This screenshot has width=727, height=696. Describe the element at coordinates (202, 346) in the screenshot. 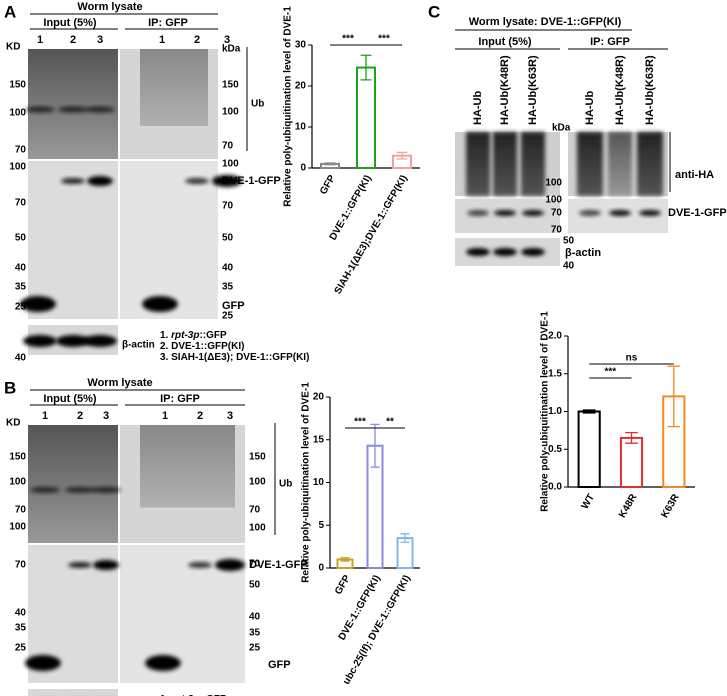

I see `legend-part: 2. DVE-1::GFP(KI)` at that location.